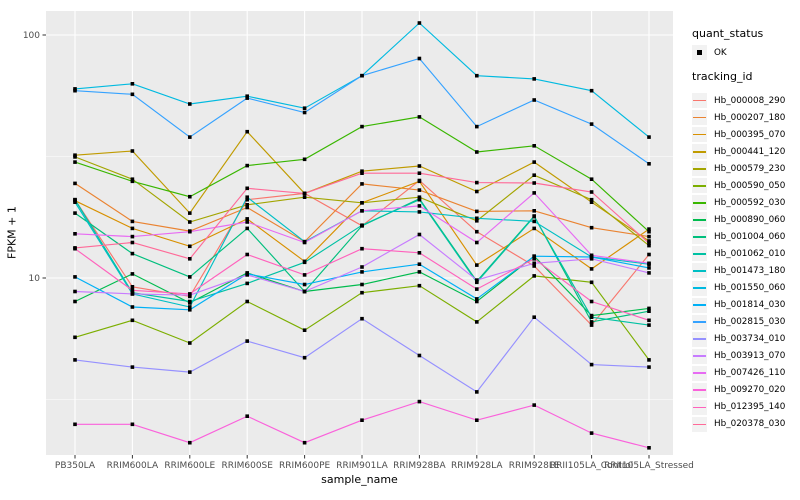 This screenshot has height=500, width=800. I want to click on legend-item-label: Hb_000592_030, so click(750, 202).